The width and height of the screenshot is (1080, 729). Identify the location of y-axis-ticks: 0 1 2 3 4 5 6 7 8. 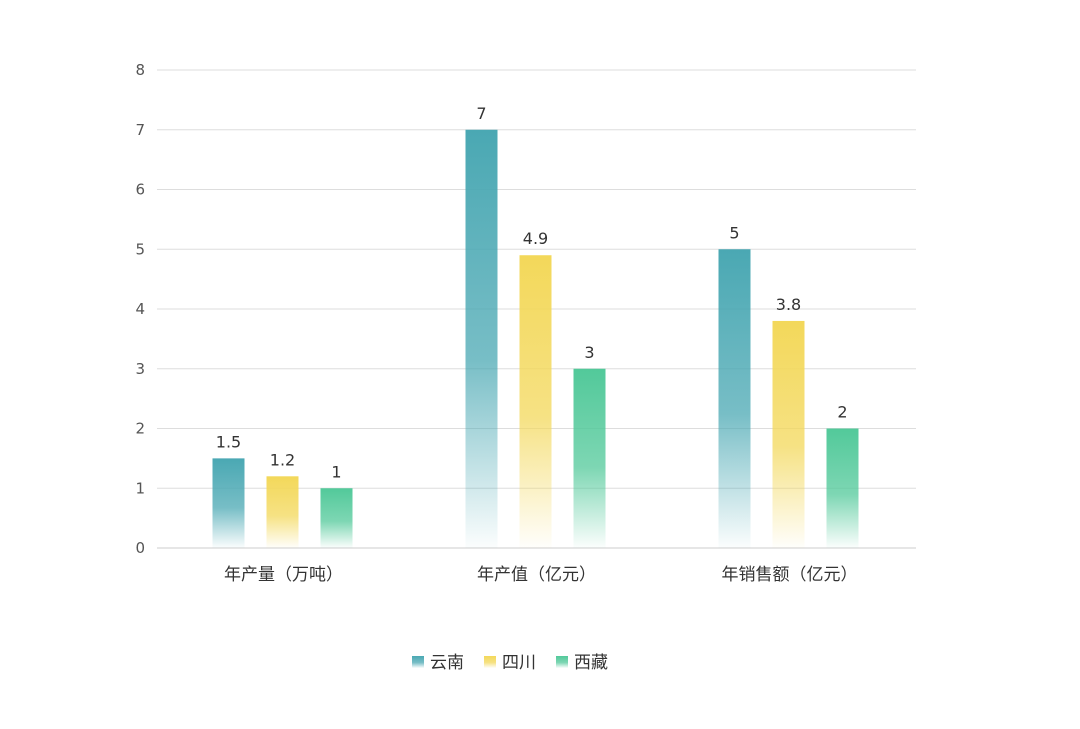
(140, 309).